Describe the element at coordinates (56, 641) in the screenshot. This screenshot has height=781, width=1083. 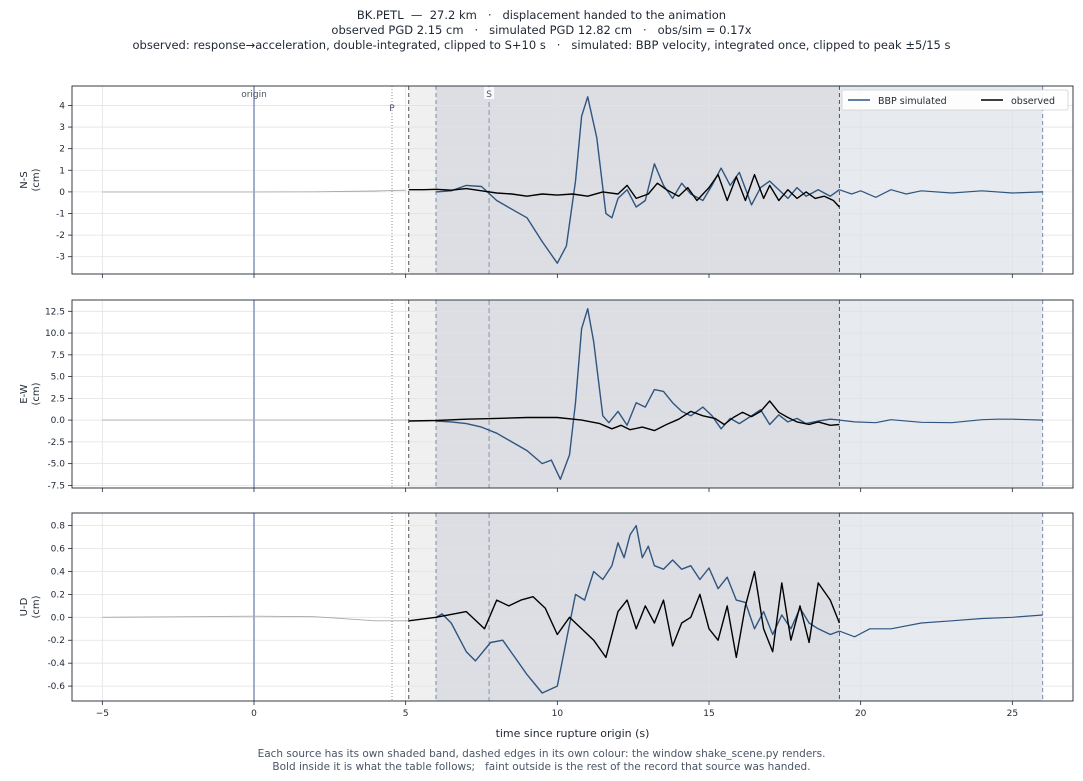
I see `y-tick-label: -0.2` at that location.